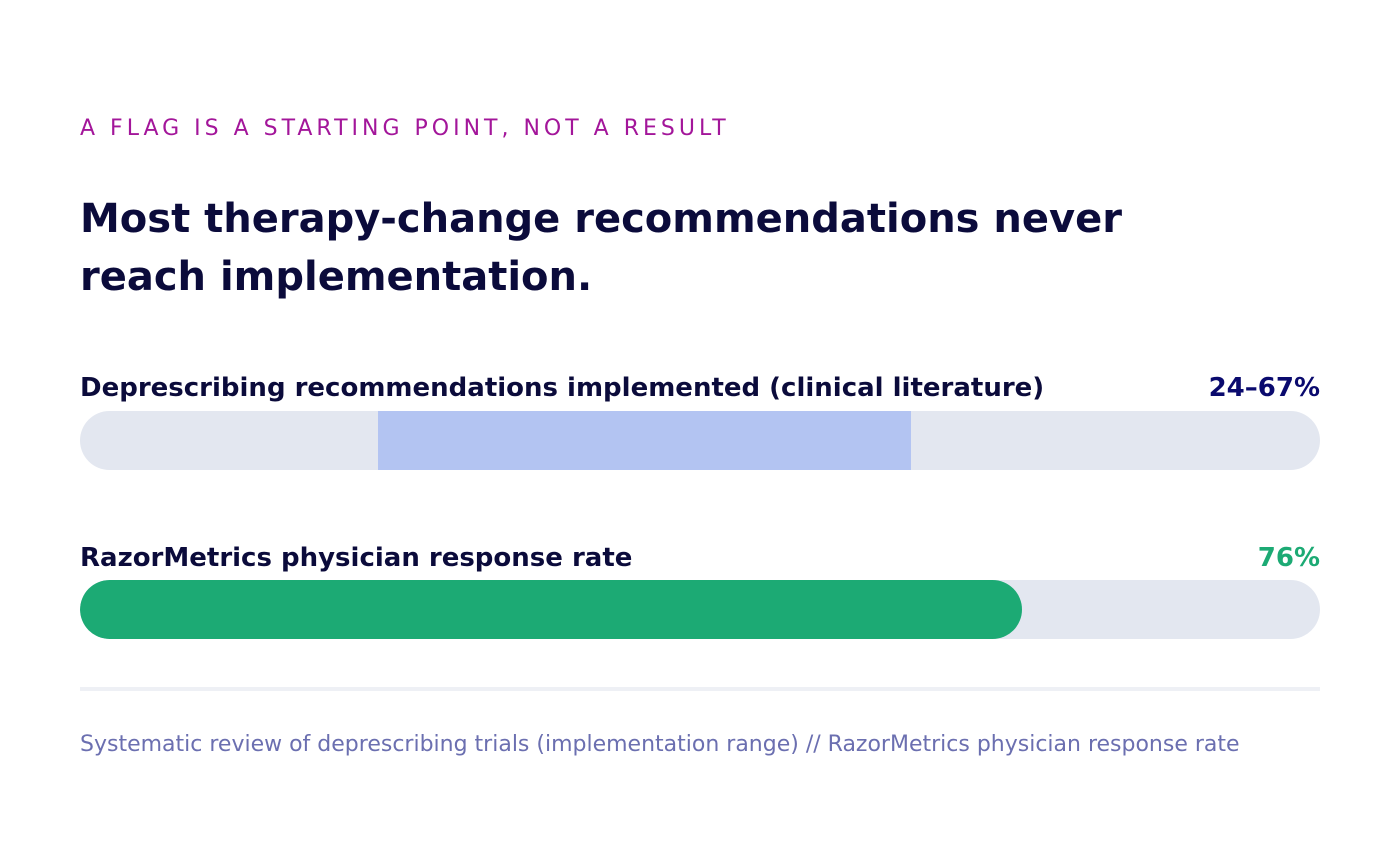 The height and width of the screenshot is (848, 1400). I want to click on row-2-label: RazorMetrics physician response rate, so click(356, 558).